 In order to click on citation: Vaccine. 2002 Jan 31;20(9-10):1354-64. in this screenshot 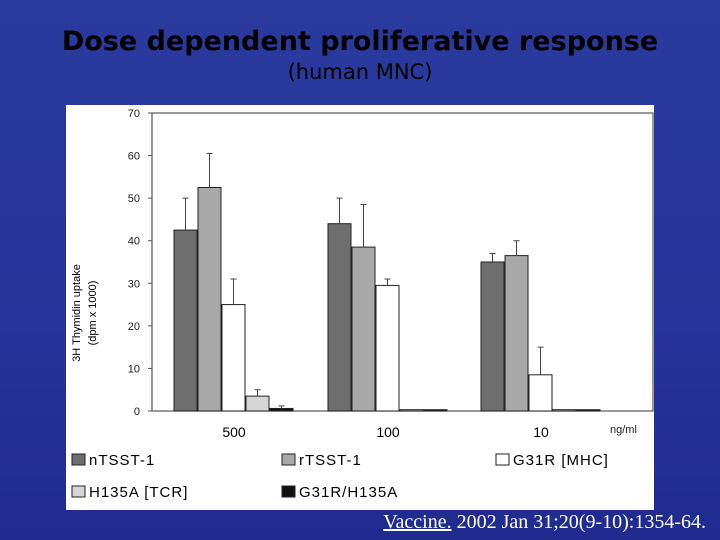, I will do `click(544, 522)`.